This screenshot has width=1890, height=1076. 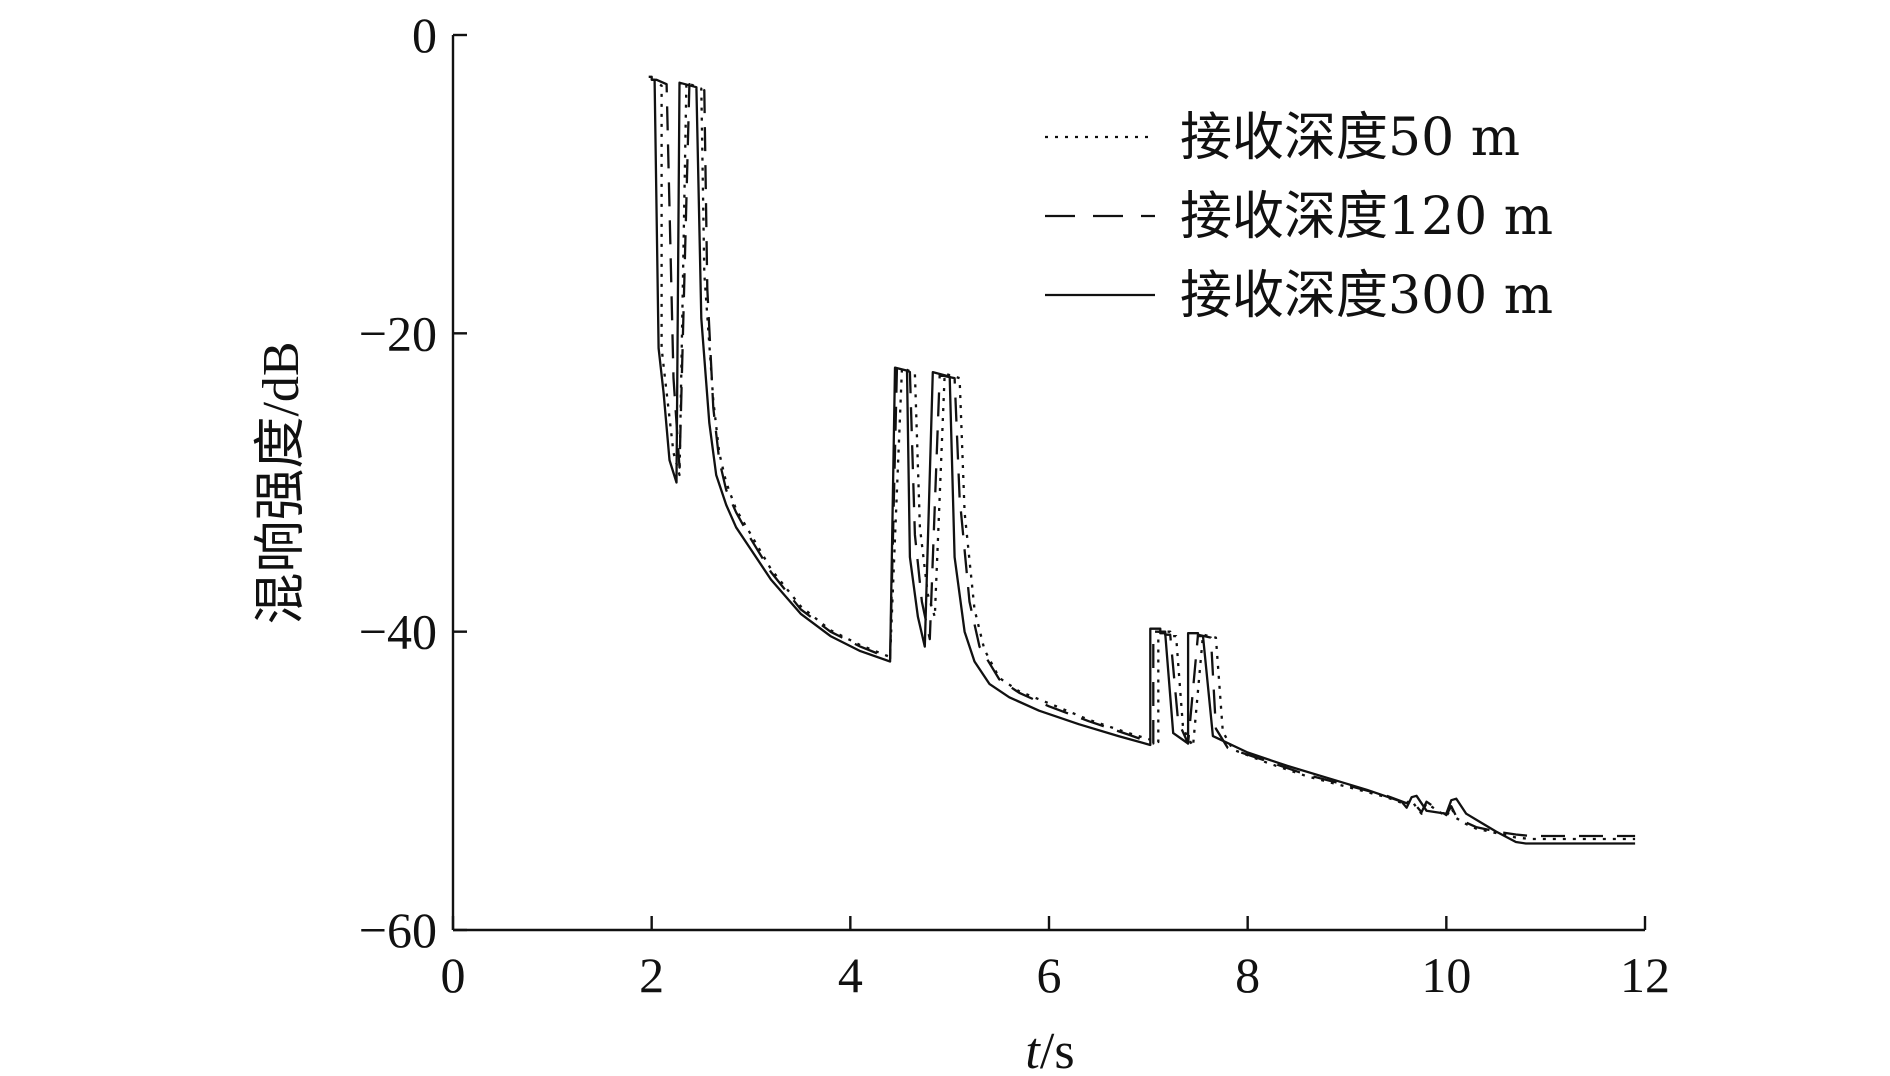 I want to click on y-tick-label: −60, so click(x=398, y=930).